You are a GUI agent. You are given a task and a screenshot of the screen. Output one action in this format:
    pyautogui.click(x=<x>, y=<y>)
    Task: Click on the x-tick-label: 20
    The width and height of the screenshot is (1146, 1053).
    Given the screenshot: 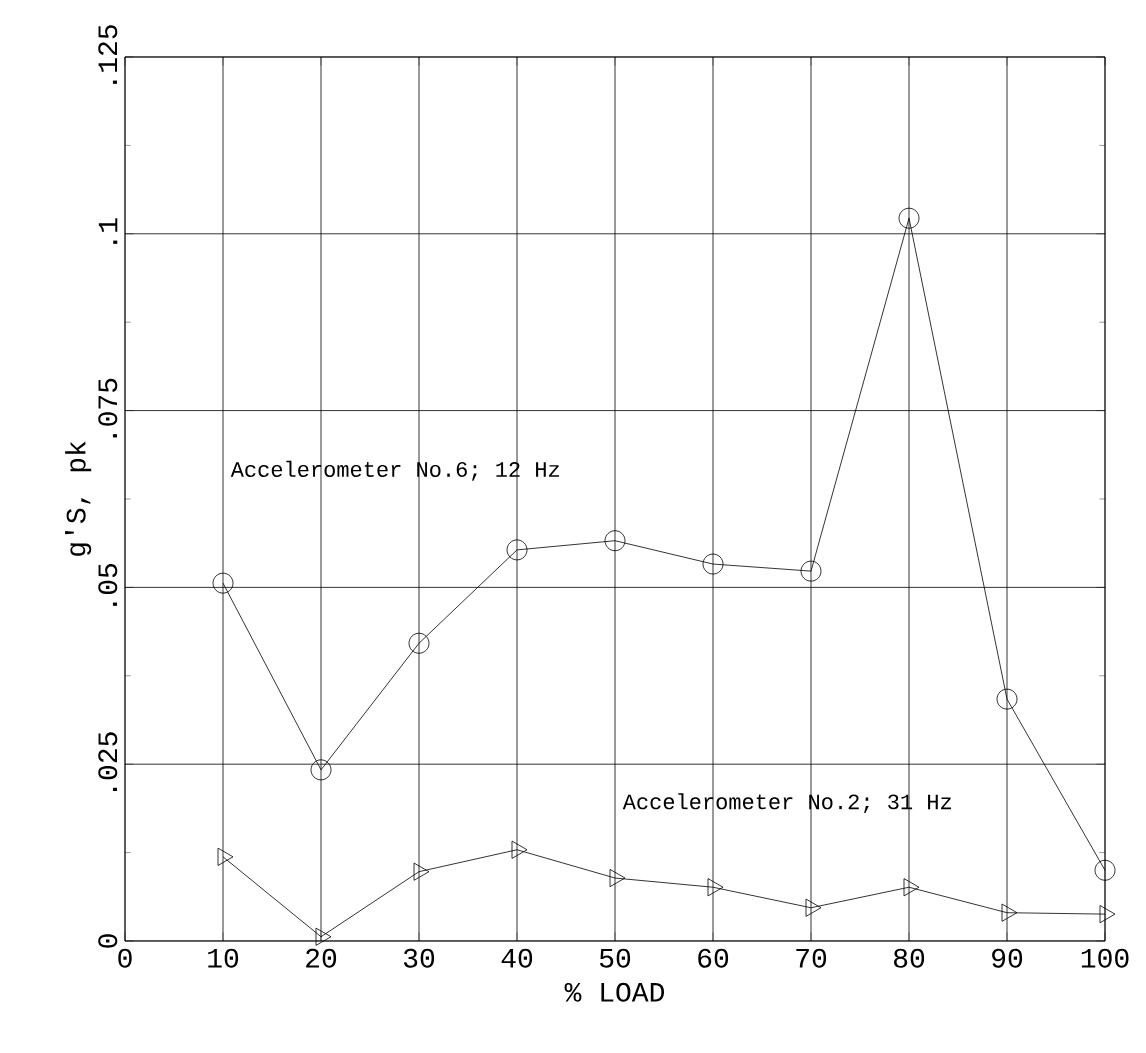 What is the action you would take?
    pyautogui.click(x=321, y=958)
    